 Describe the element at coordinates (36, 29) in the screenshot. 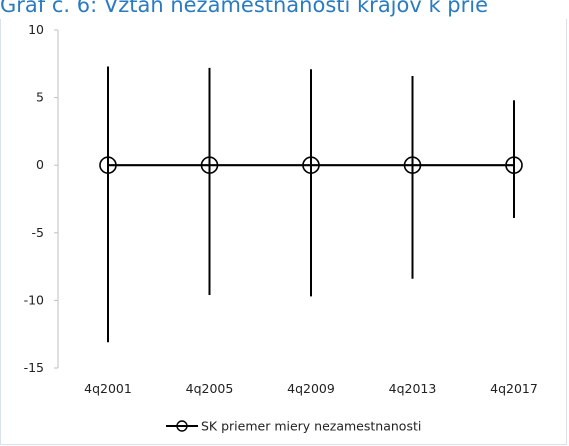

I see `y-tick-label: 10` at that location.